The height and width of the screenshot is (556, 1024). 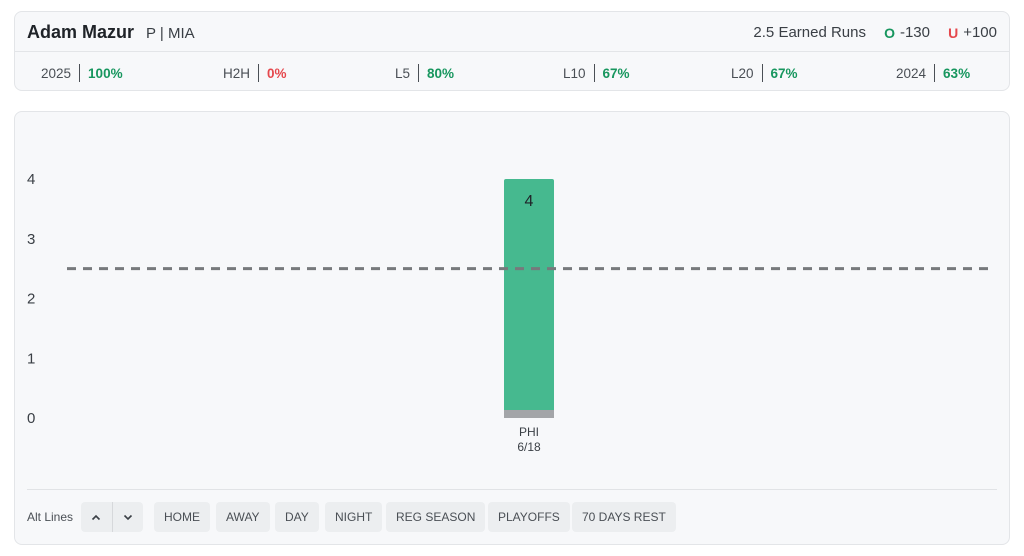 I want to click on stepper-divider, so click(x=112, y=517).